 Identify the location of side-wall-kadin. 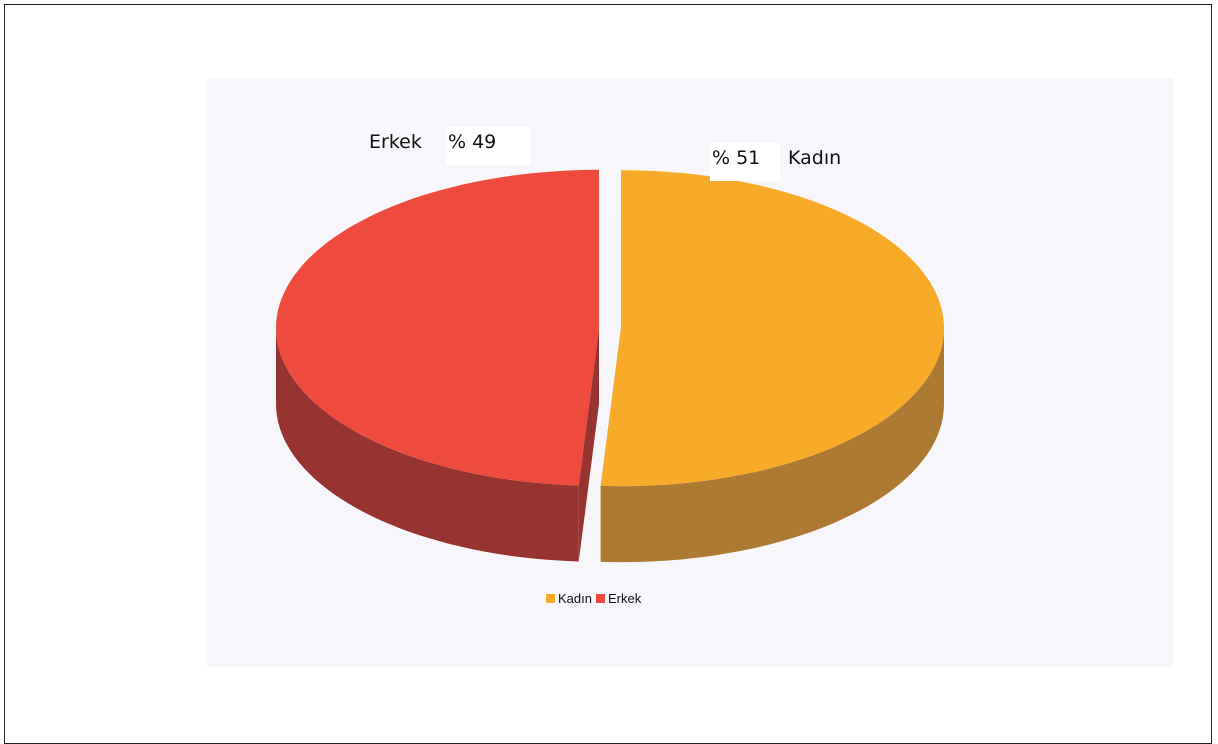
(772, 445).